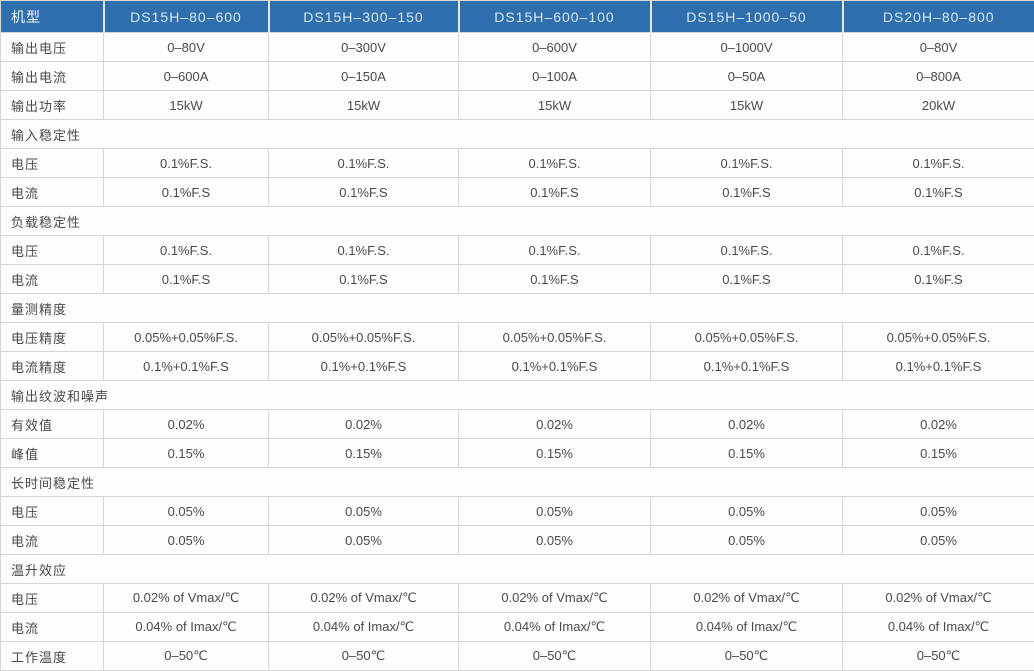 This screenshot has width=1034, height=671. What do you see at coordinates (186, 47) in the screenshot?
I see `value-cell: 0–80V` at bounding box center [186, 47].